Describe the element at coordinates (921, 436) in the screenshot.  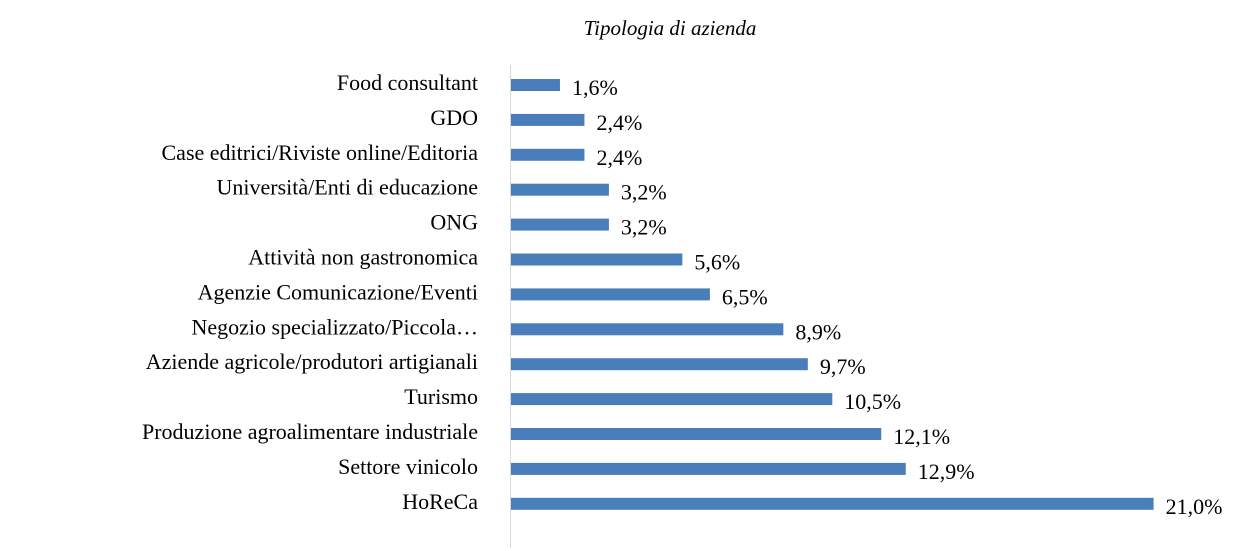
I see `data-label: 12,1%` at that location.